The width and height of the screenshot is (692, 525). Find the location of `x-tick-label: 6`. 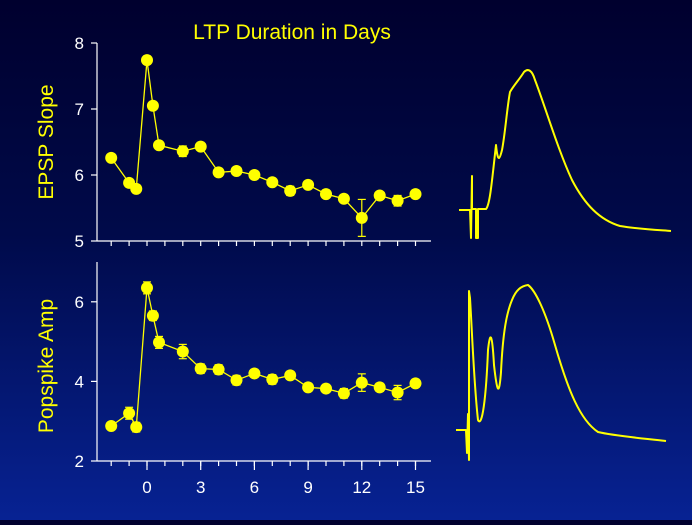

x-tick-label: 6 is located at coordinates (254, 487).